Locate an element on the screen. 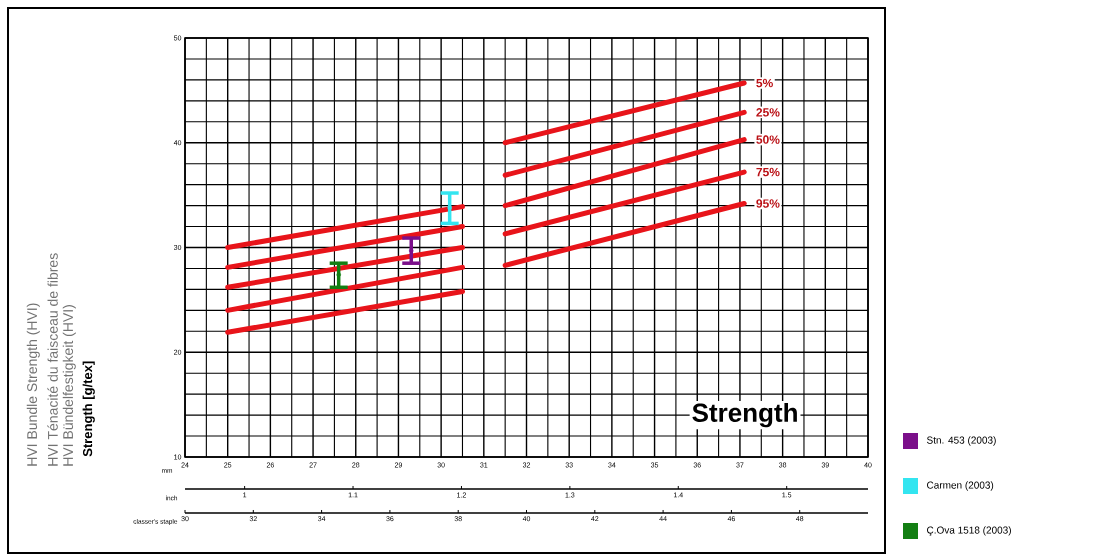 This screenshot has height=559, width=1095. text: HVI Bundle Strength (HVI) is located at coordinates (33, 384).